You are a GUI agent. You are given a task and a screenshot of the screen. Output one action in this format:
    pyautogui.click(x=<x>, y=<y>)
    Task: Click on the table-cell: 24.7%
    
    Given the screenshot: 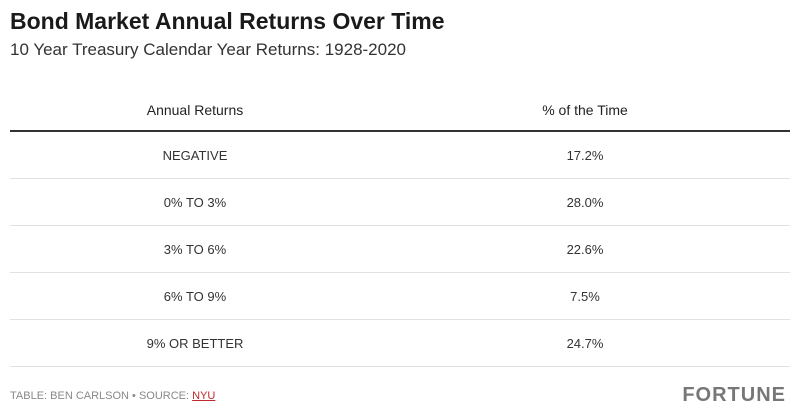 What is the action you would take?
    pyautogui.click(x=585, y=343)
    